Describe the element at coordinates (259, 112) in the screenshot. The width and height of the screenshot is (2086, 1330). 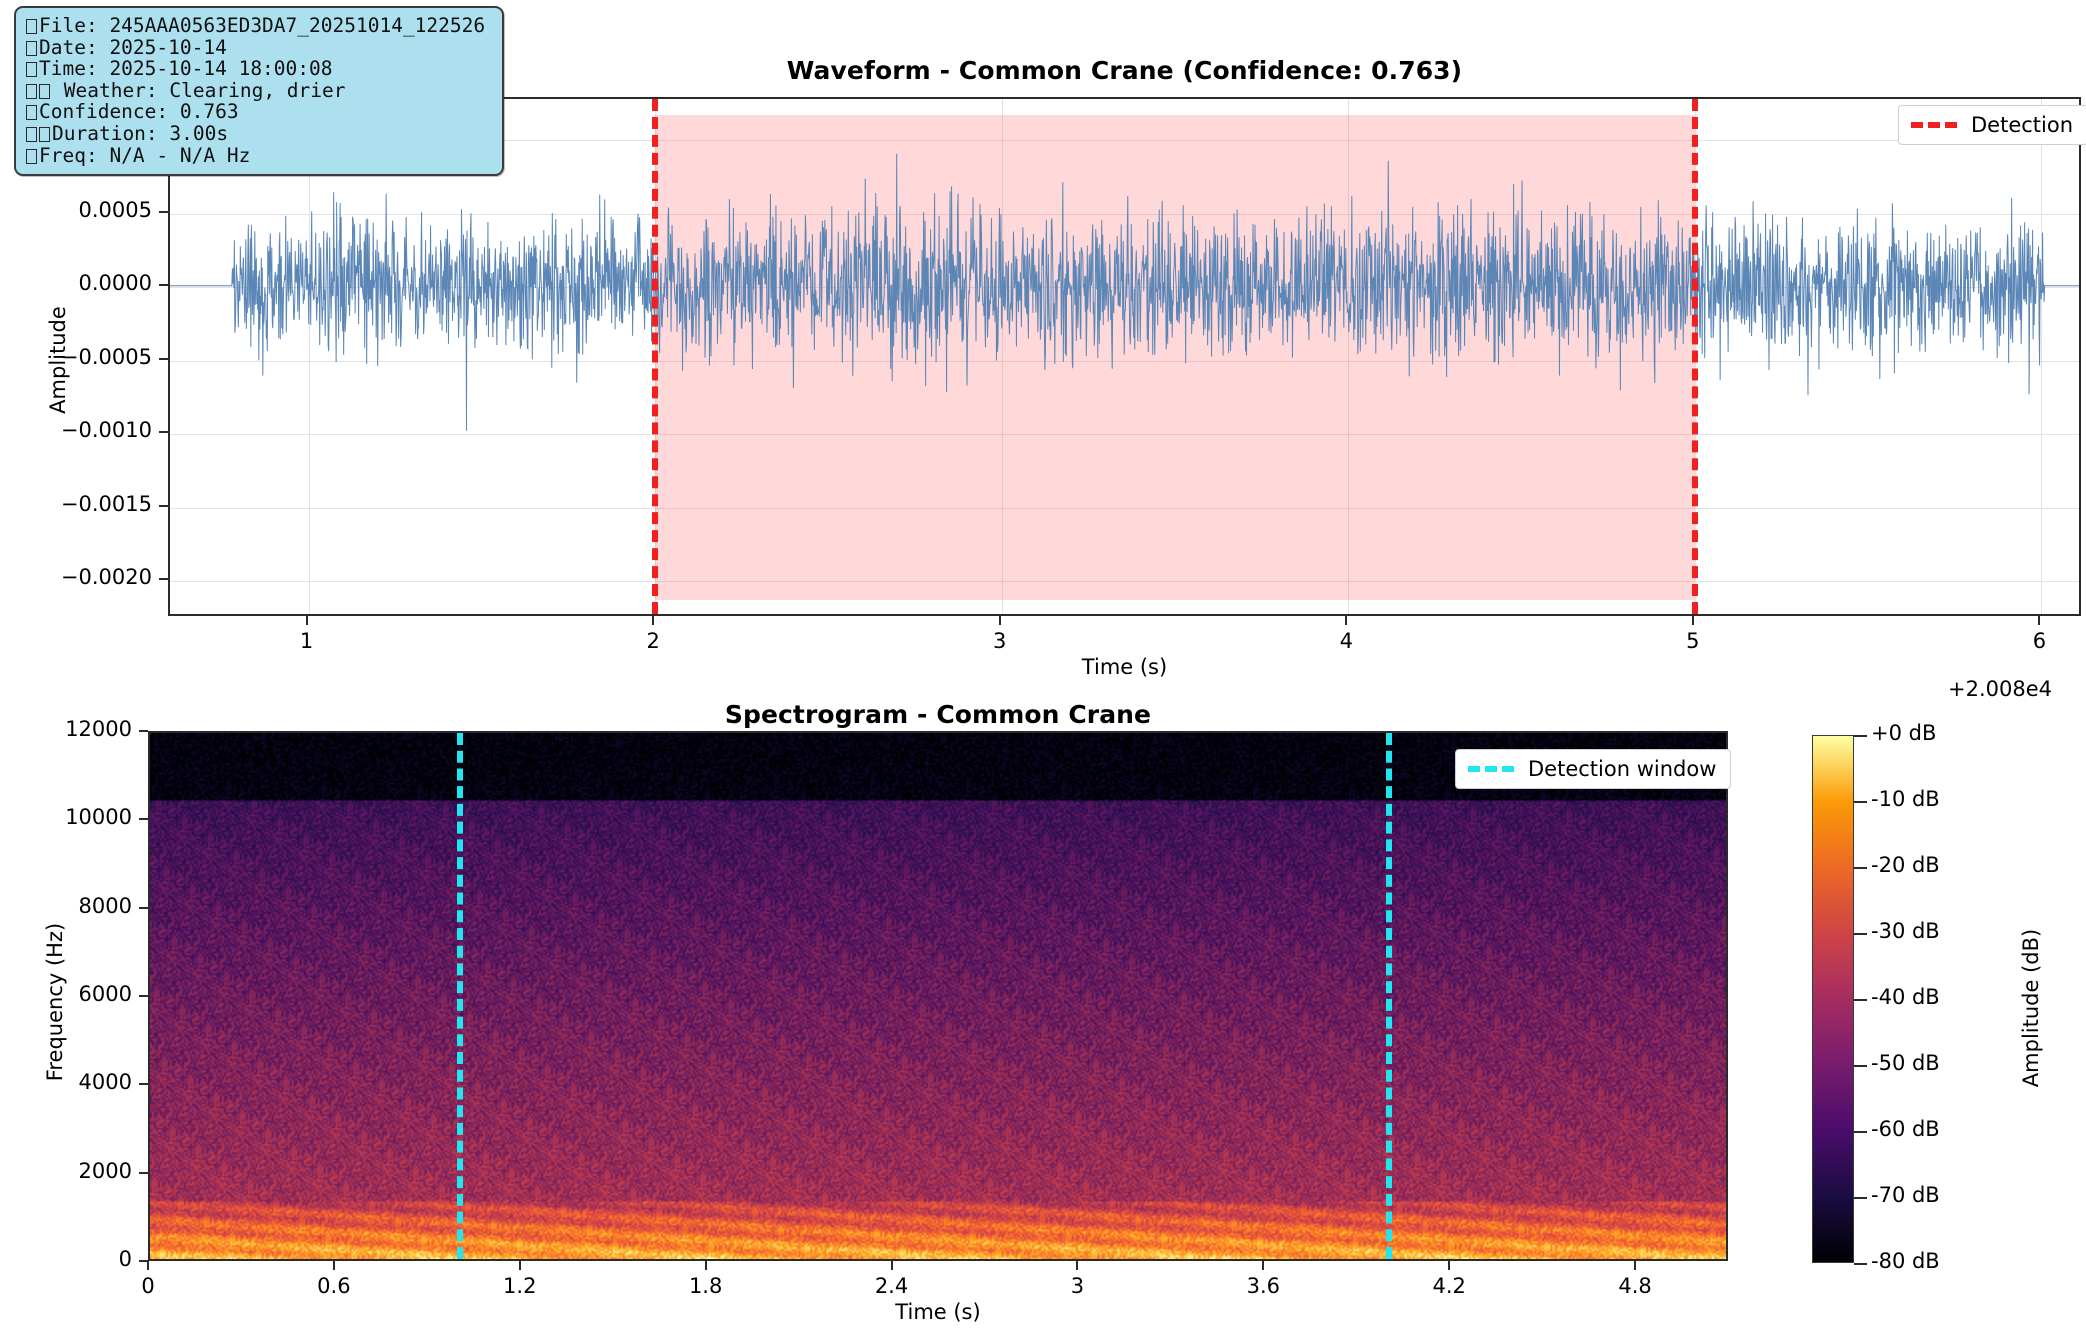
I see `info-row-confidence: Confidence: 0.763` at that location.